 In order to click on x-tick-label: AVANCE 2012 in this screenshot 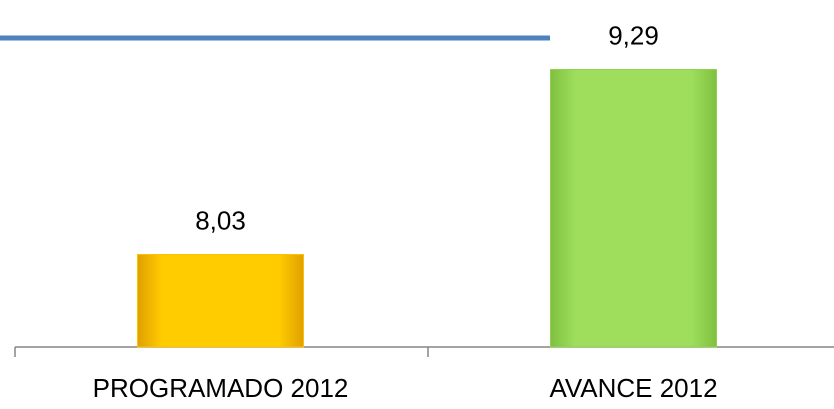, I will do `click(633, 388)`.